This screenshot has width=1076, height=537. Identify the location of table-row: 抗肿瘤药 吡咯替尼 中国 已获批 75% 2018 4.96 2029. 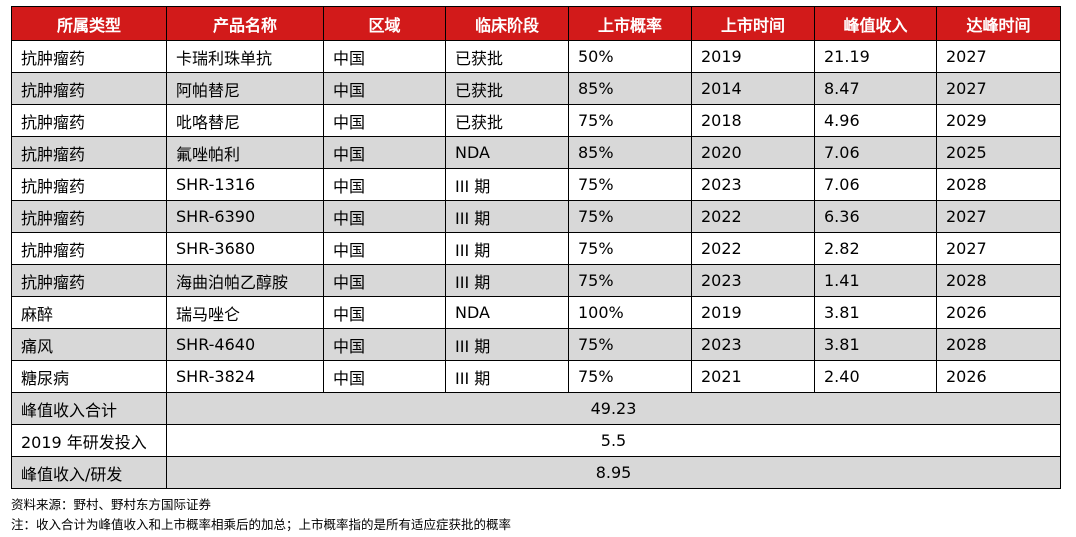
(536, 120).